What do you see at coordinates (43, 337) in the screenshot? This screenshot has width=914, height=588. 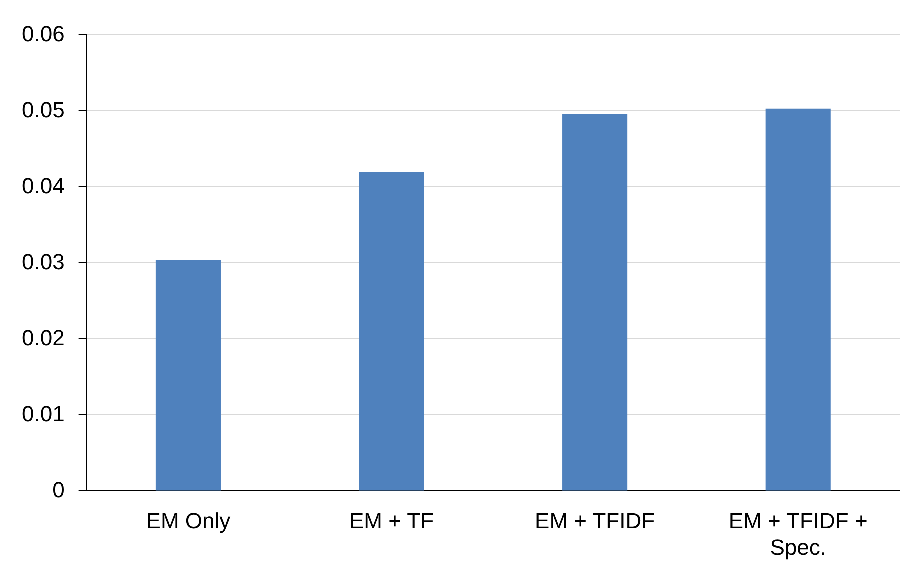 I see `y-tick-label: 0.02` at bounding box center [43, 337].